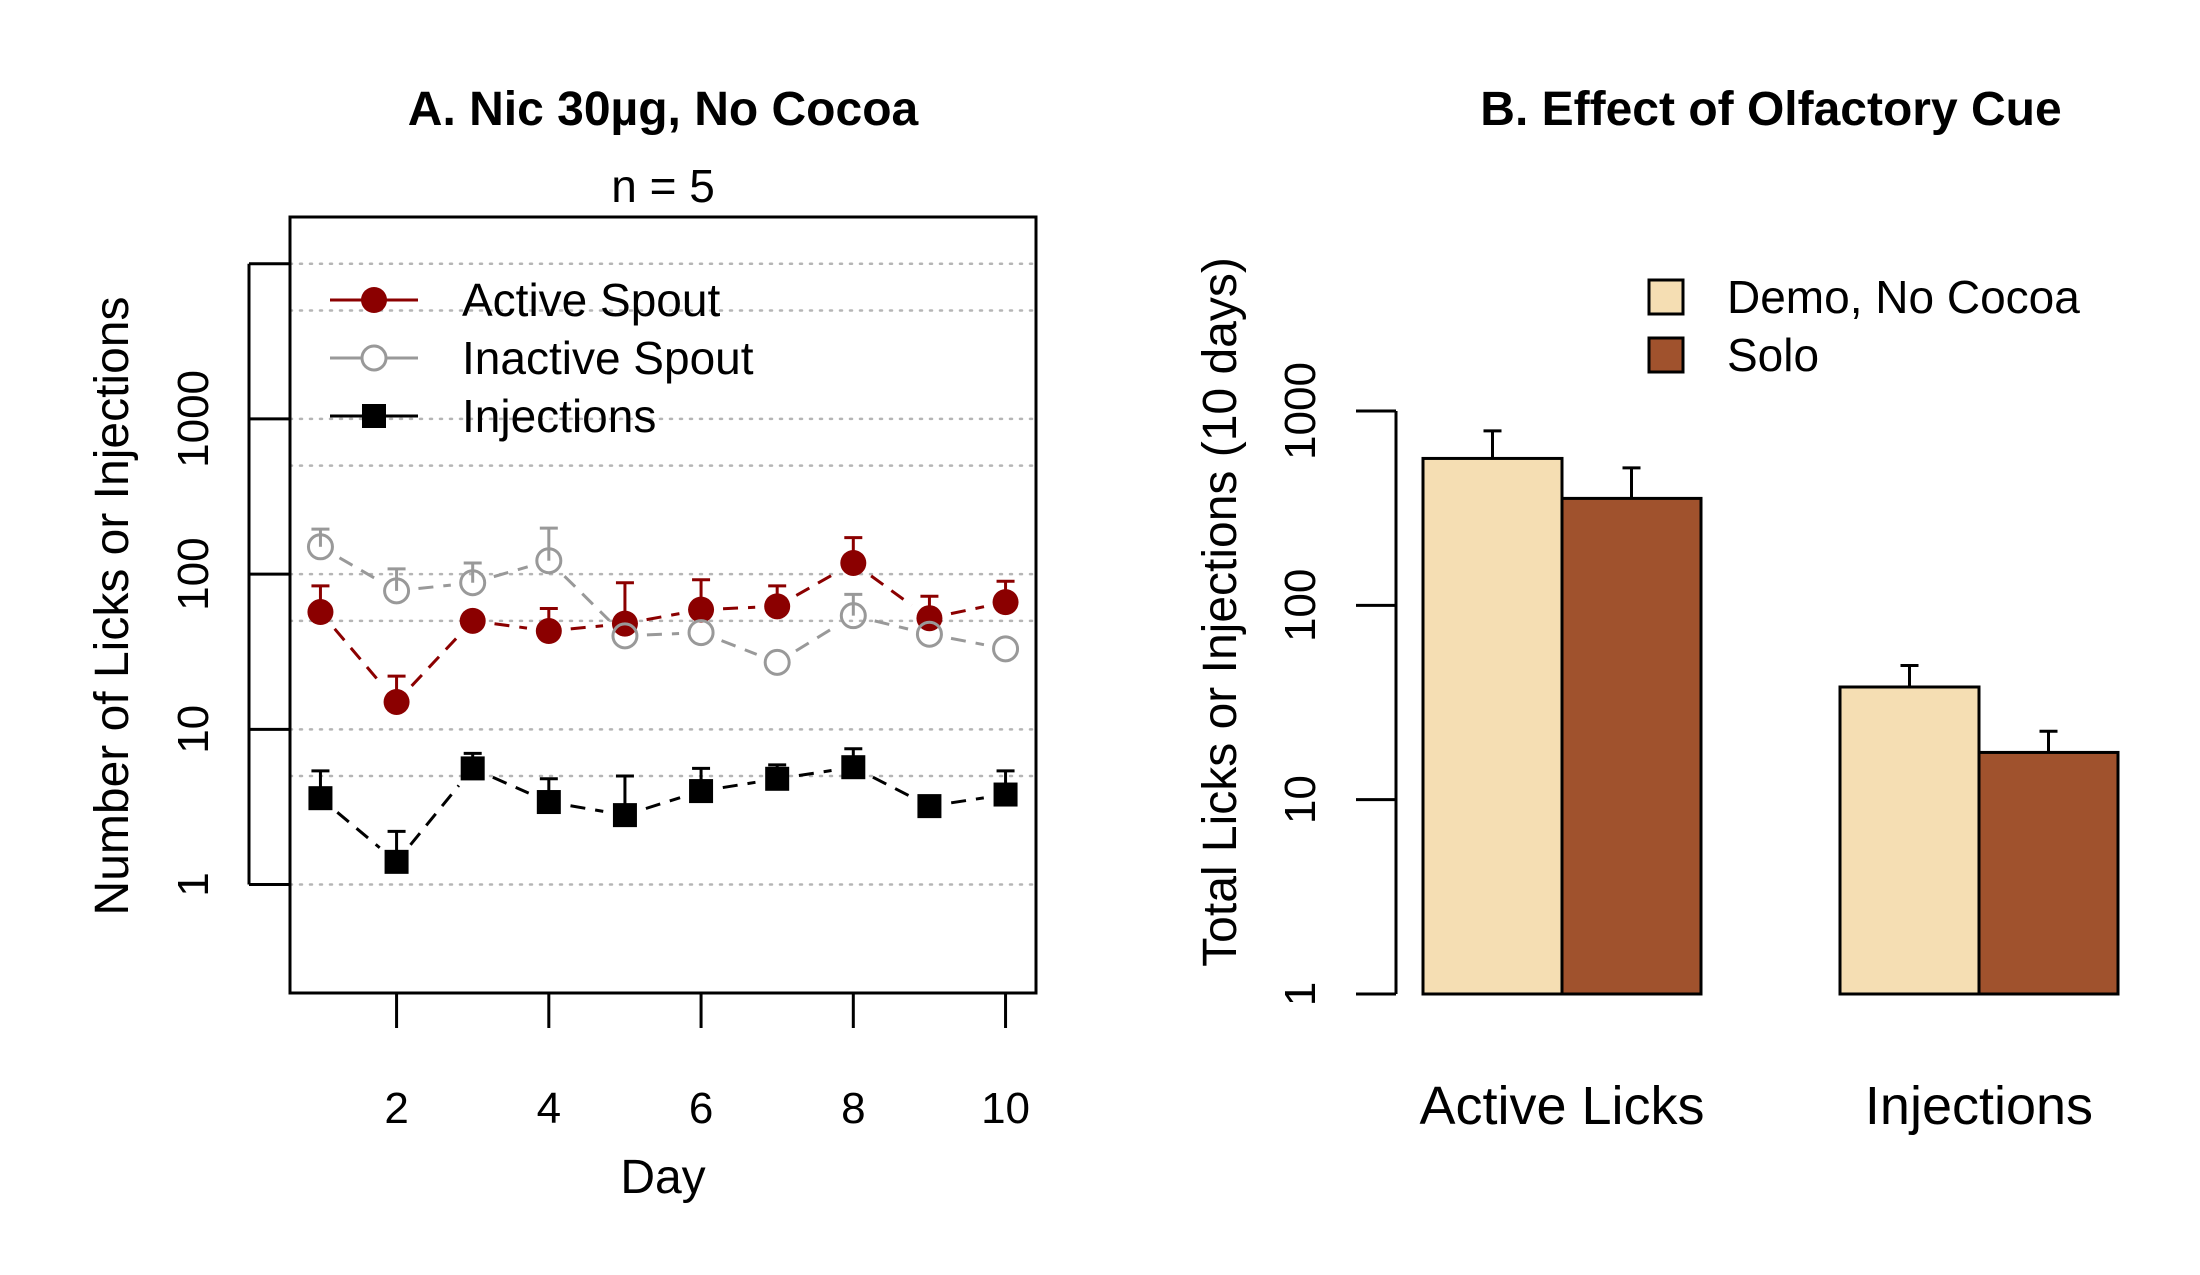 This screenshot has height=1275, width=2200. Describe the element at coordinates (1770, 712) in the screenshot. I see `panel-b-bars` at that location.